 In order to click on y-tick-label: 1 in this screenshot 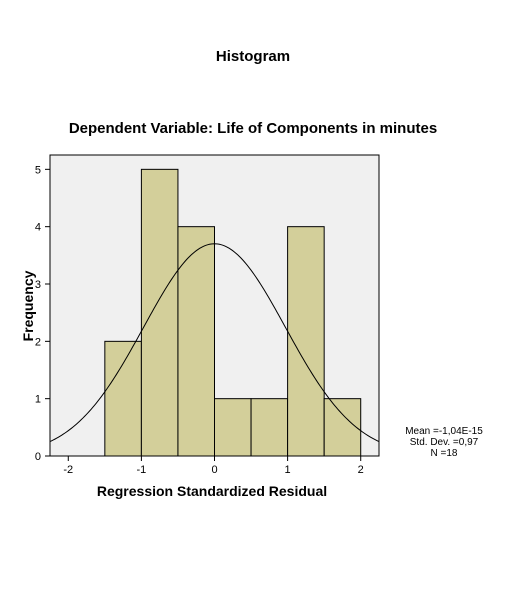, I will do `click(38, 400)`.